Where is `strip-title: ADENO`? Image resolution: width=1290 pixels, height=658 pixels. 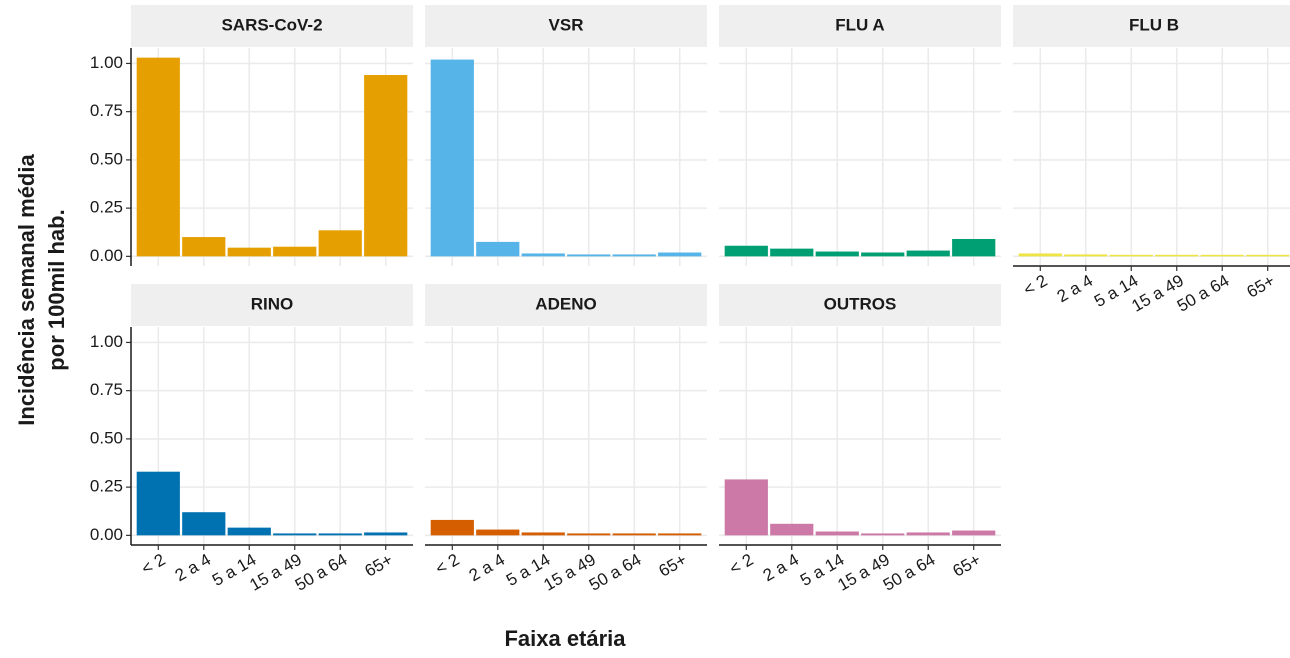 strip-title: ADENO is located at coordinates (565, 303).